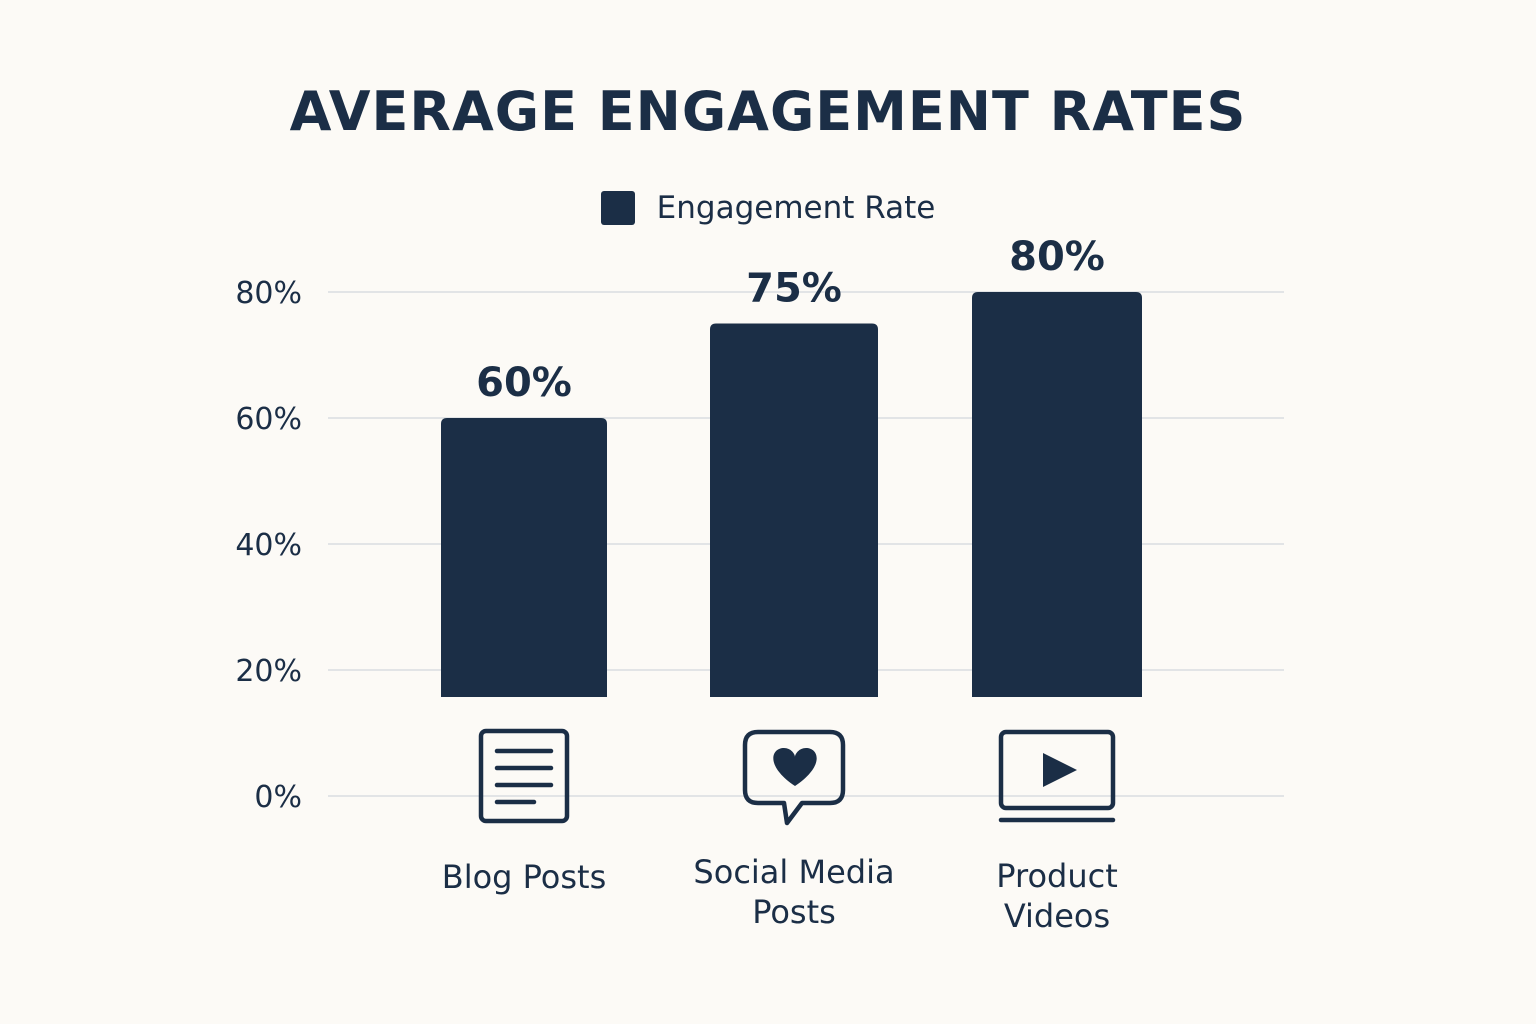 The image size is (1536, 1024). Describe the element at coordinates (794, 777) in the screenshot. I see `heart-speech-bubble-icon` at that location.